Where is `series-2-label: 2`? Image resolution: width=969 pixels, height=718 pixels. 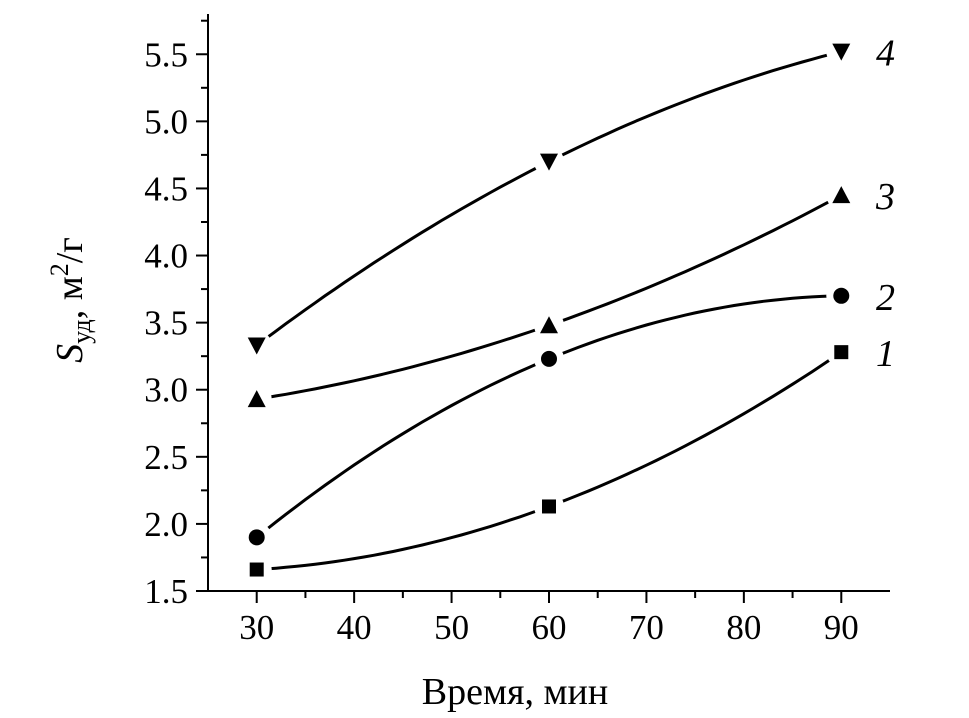
series-2-label: 2 is located at coordinates (885, 298).